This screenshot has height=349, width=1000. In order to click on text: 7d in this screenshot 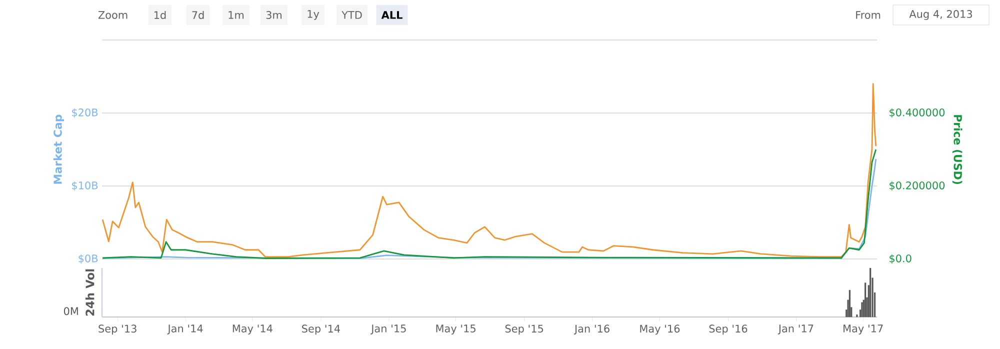, I will do `click(198, 15)`.